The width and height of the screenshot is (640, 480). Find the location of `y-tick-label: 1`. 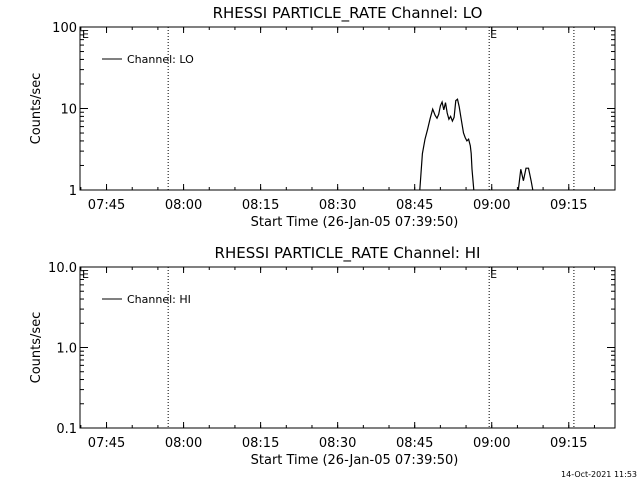

y-tick-label: 1 is located at coordinates (73, 191).